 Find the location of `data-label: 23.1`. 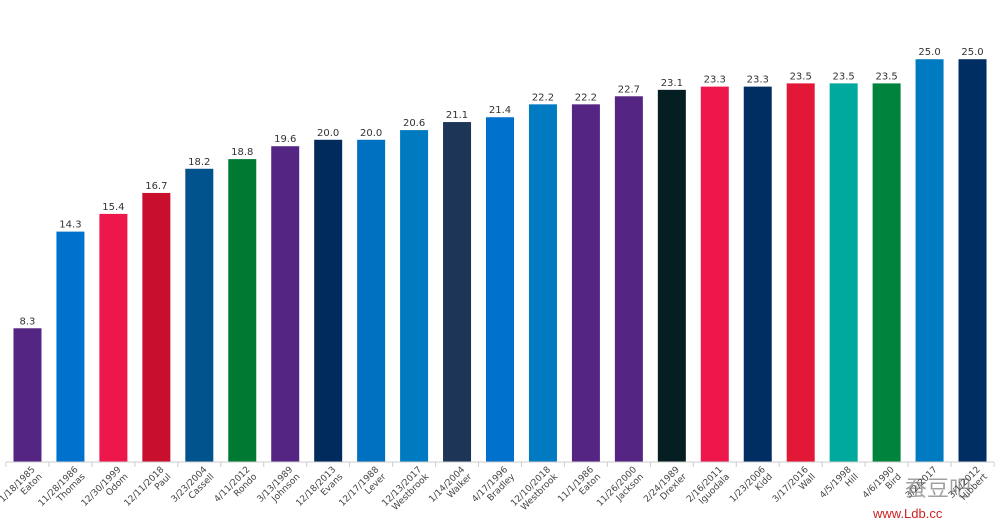

data-label: 23.1 is located at coordinates (672, 83).